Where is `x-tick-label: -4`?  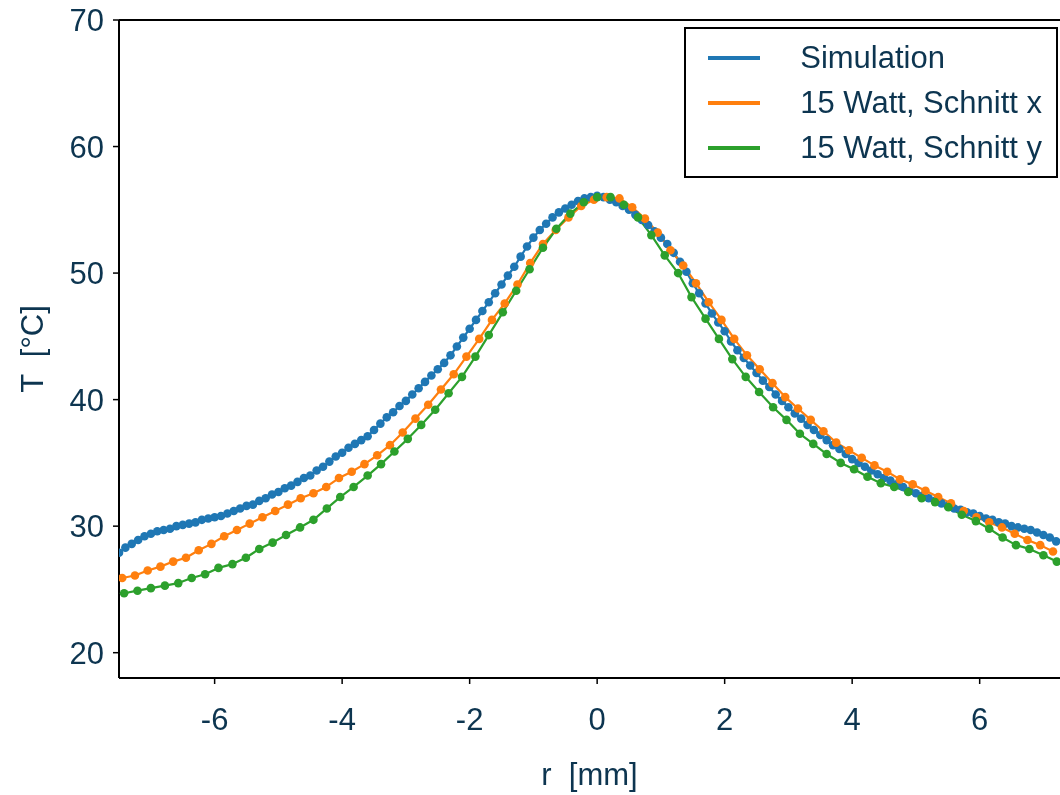 x-tick-label: -4 is located at coordinates (342, 720).